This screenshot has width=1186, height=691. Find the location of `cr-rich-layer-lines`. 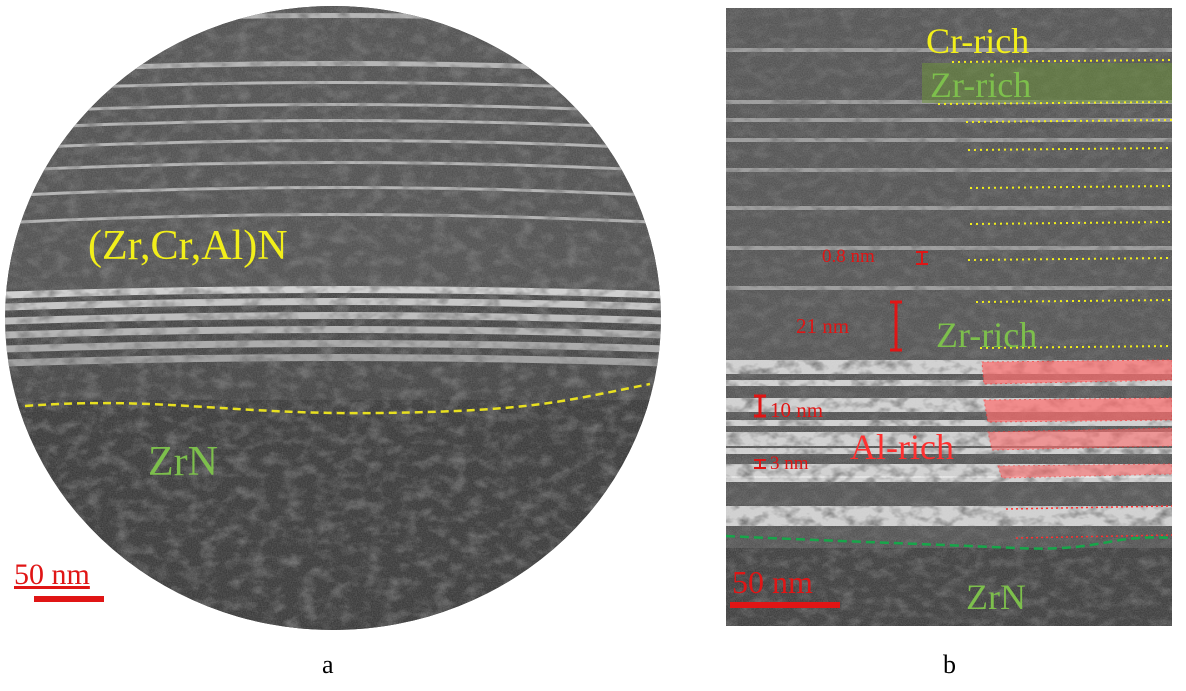

cr-rich-layer-lines is located at coordinates (1054, 204).